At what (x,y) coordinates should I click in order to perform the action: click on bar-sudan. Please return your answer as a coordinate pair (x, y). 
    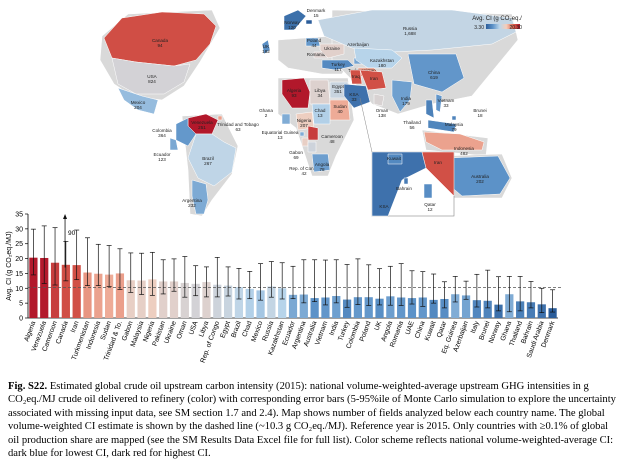
    Looking at the image, I should click on (109, 296).